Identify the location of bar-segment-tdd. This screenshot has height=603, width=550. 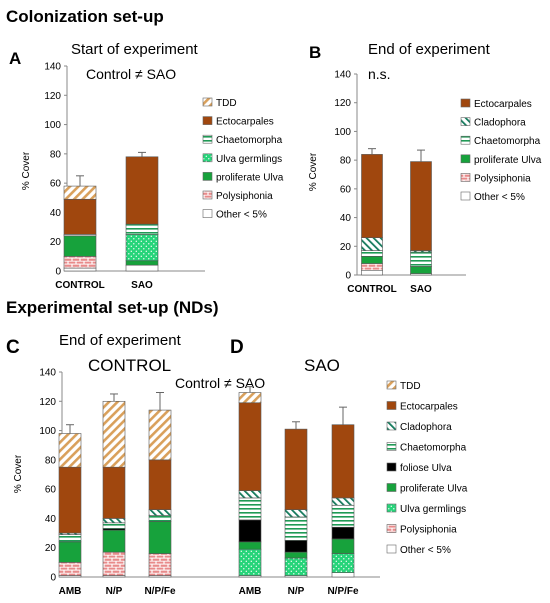
(114, 434).